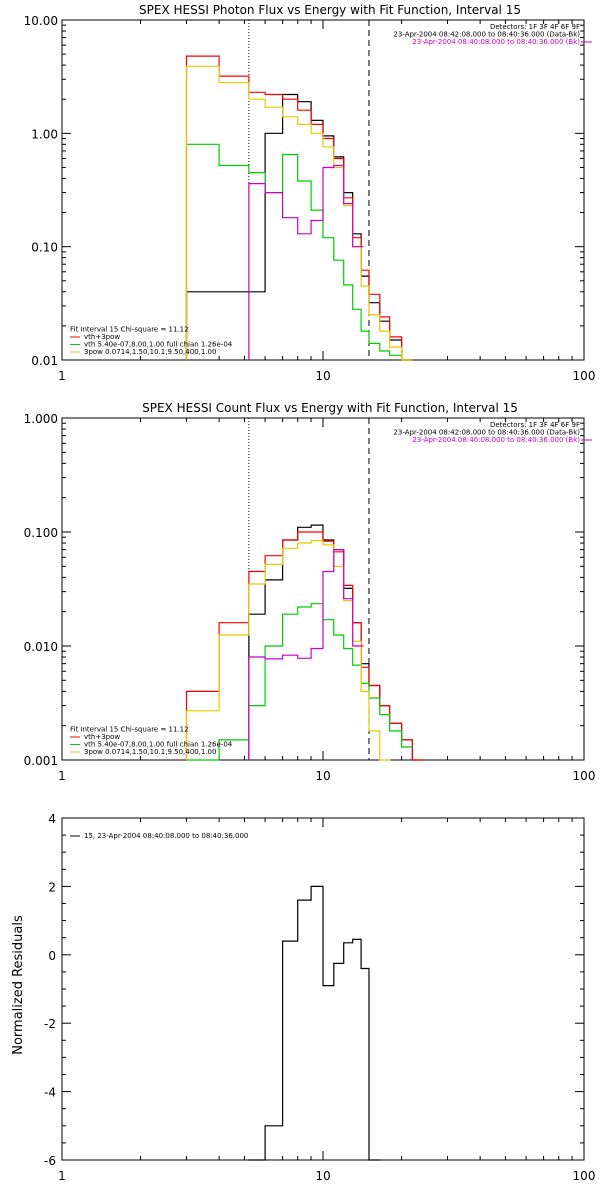 The width and height of the screenshot is (600, 1200). What do you see at coordinates (50, 1093) in the screenshot?
I see `y-tick-label: -4` at bounding box center [50, 1093].